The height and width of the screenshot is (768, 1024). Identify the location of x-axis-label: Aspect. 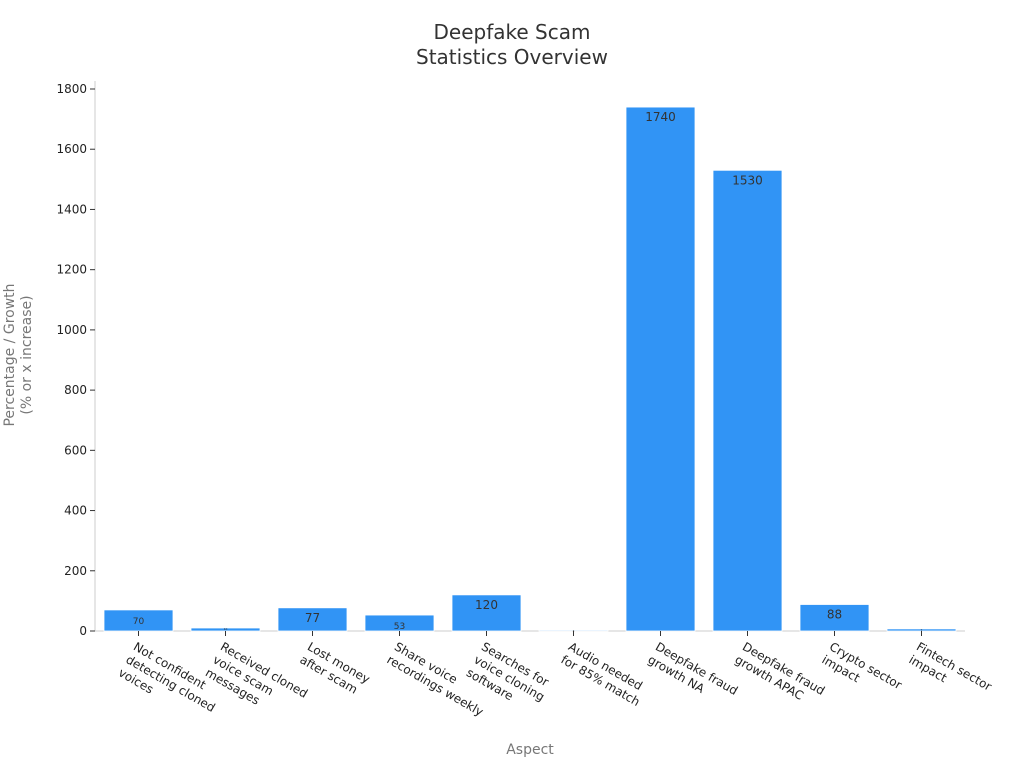
(530, 750).